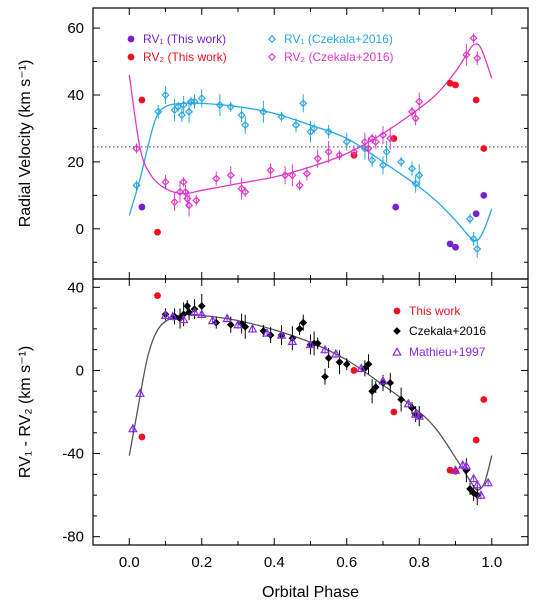 The image size is (540, 607). What do you see at coordinates (25, 412) in the screenshot?
I see `bottom-y-axis-label: RV₁ - RV₂ (km s⁻¹)` at bounding box center [25, 412].